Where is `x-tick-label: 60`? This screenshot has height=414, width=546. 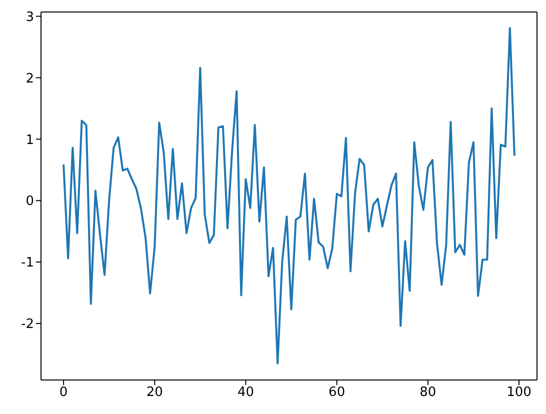 x-tick-label: 60 is located at coordinates (337, 392).